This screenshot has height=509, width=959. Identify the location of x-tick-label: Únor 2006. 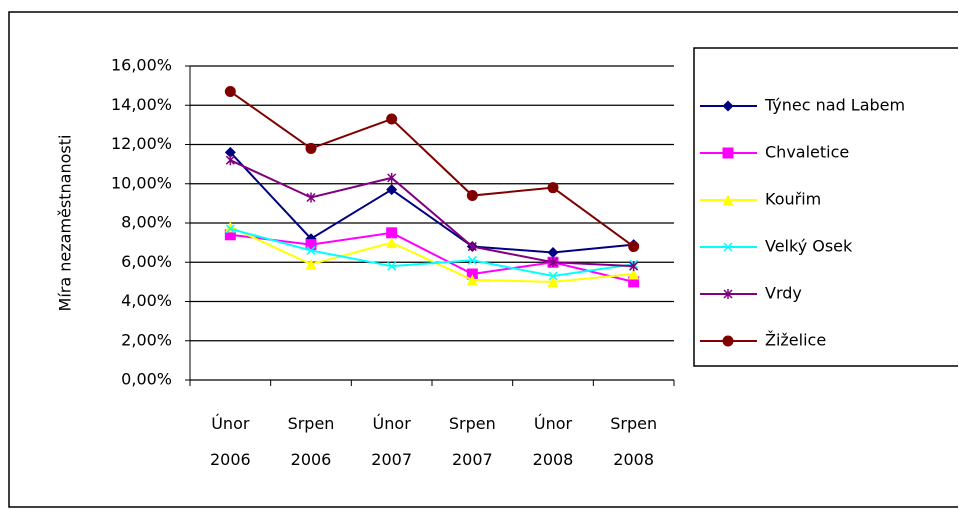
(230, 441).